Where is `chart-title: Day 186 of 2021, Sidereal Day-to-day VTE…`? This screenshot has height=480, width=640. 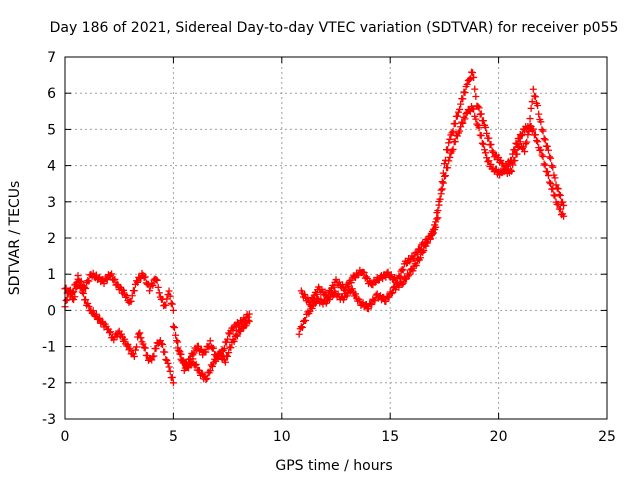
chart-title: Day 186 of 2021, Sidereal Day-to-day VTE… is located at coordinates (334, 28).